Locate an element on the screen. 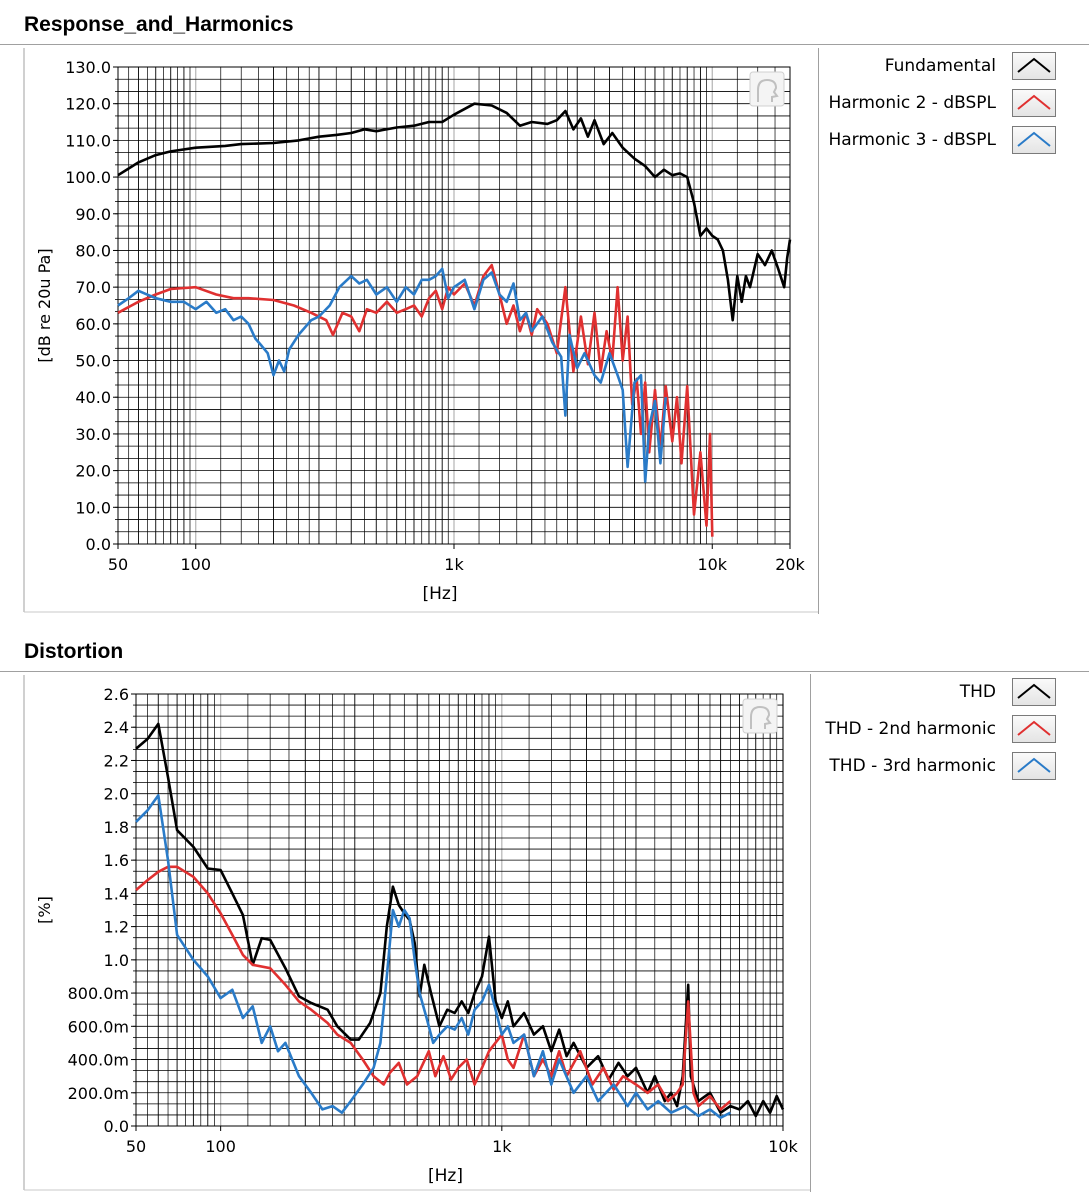 This screenshot has height=1200, width=1089. legend-label: THD is located at coordinates (977, 692).